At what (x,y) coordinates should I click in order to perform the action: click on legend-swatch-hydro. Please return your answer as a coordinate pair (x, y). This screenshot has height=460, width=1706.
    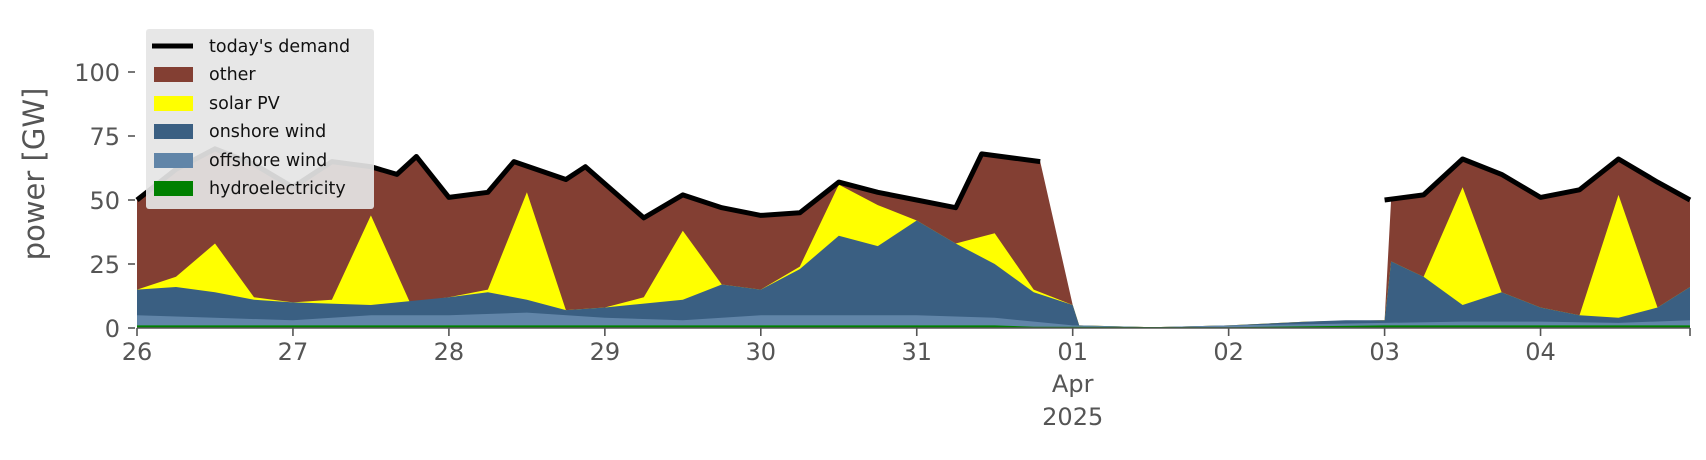
    Looking at the image, I should click on (173, 188).